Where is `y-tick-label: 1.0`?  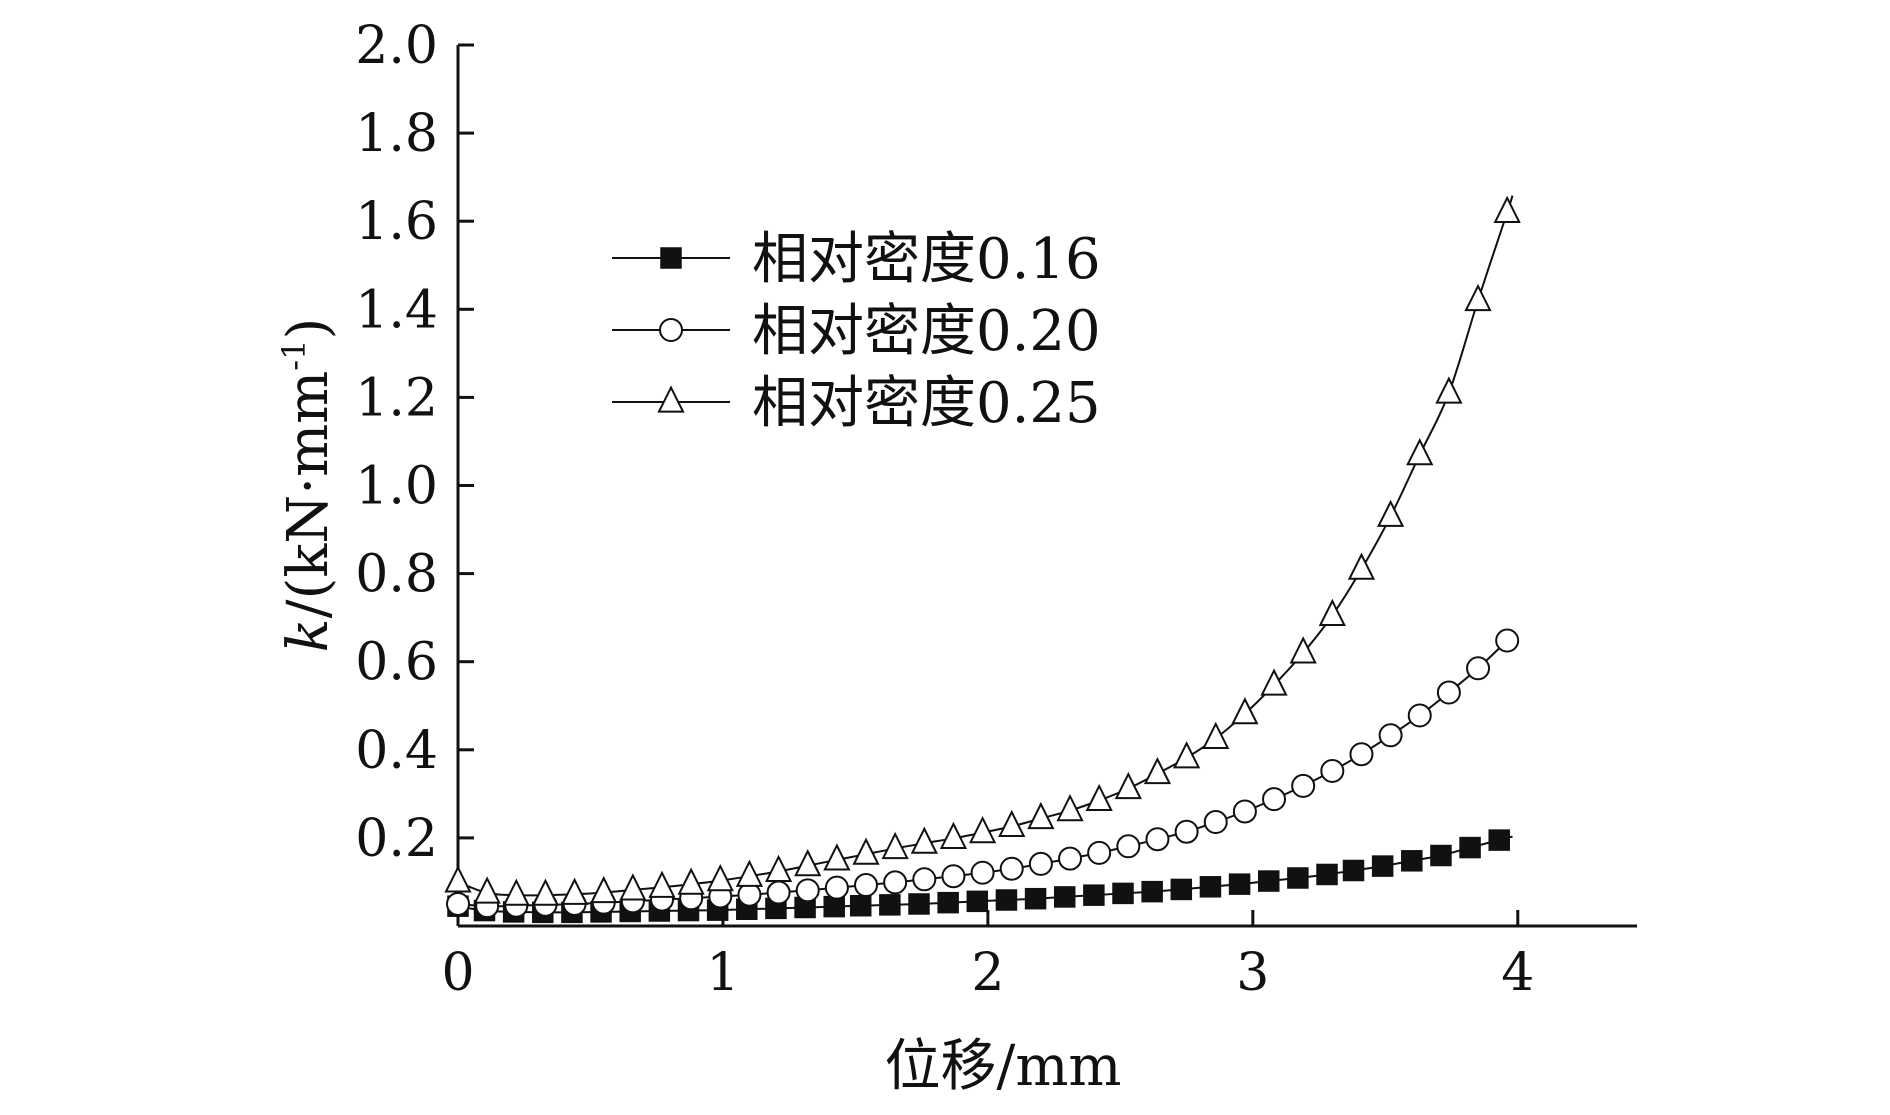
y-tick-label: 1.0 is located at coordinates (396, 487).